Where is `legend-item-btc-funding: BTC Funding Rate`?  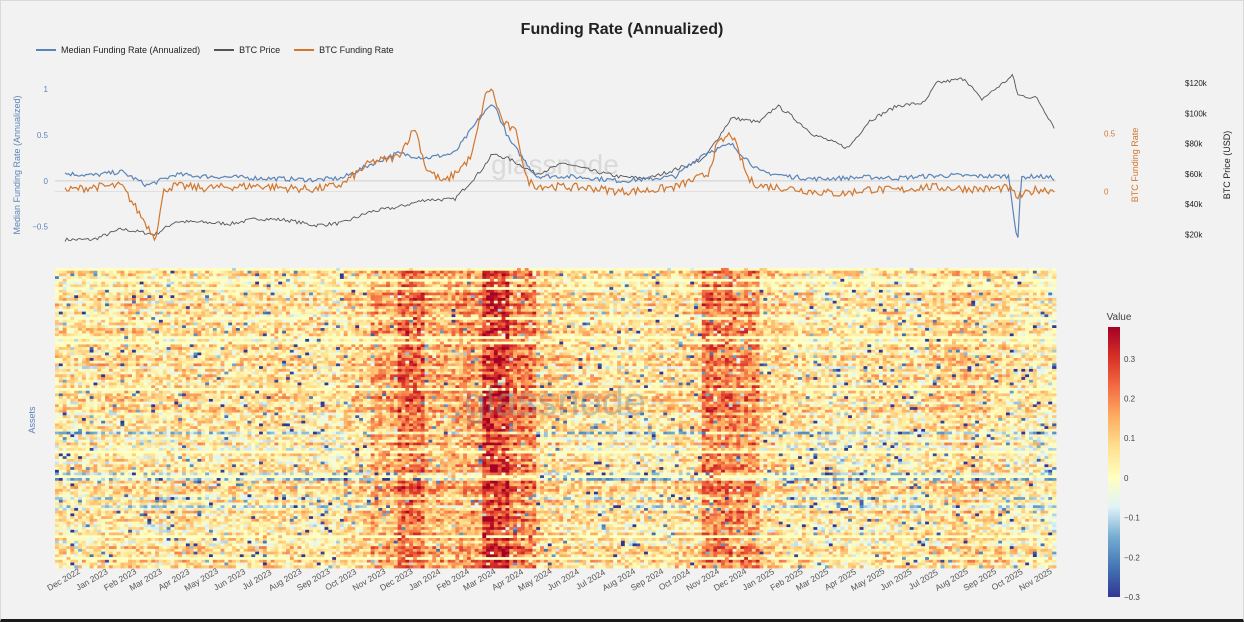 legend-item-btc-funding: BTC Funding Rate is located at coordinates (344, 50).